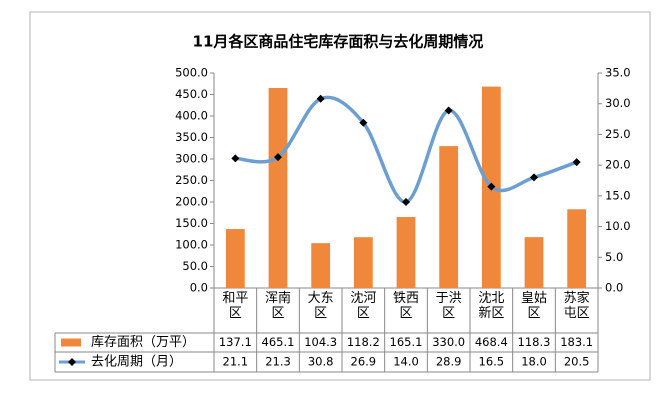  I want to click on y2-tick-label: 15.0, so click(618, 195).